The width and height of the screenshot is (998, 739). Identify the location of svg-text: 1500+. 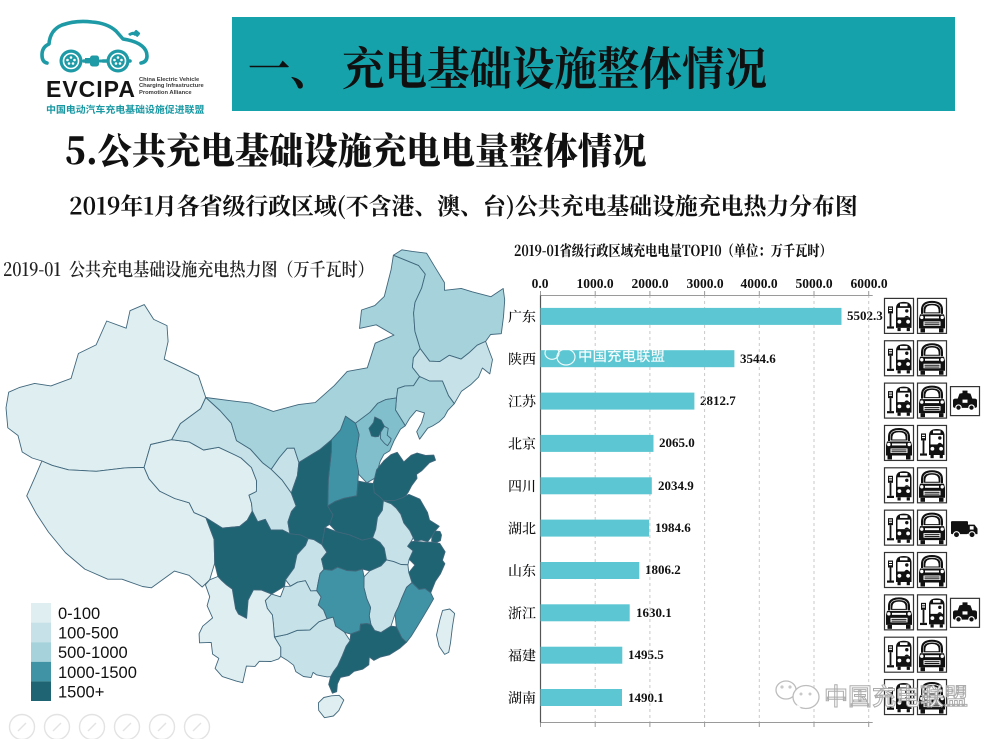
(81, 692).